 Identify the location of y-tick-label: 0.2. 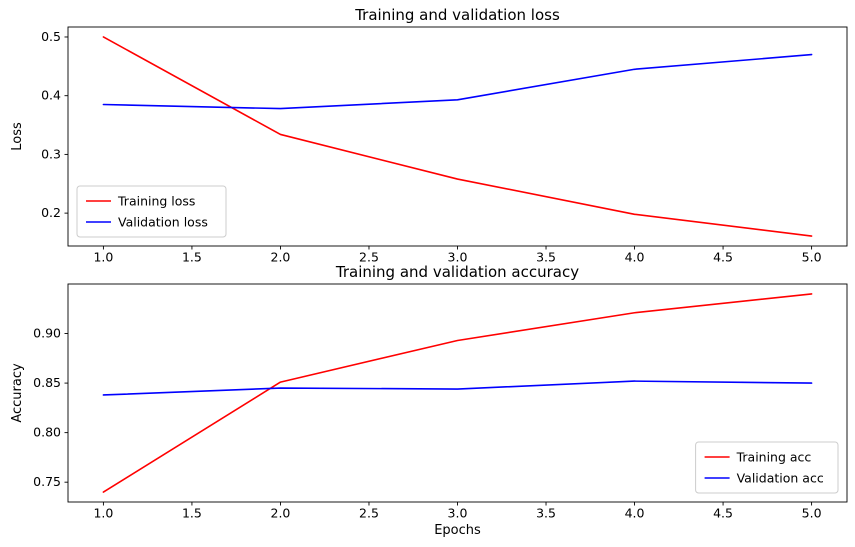
(51, 212).